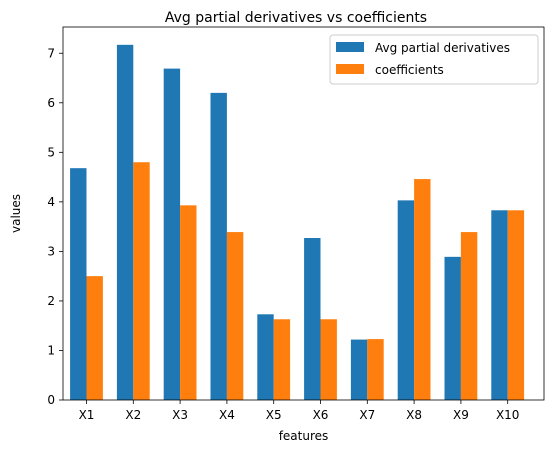 The image size is (554, 453). Describe the element at coordinates (51, 202) in the screenshot. I see `y-tick-label: 4` at that location.